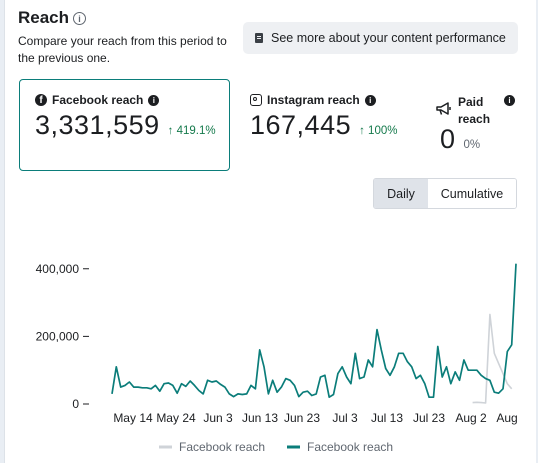 This screenshot has width=538, height=463. What do you see at coordinates (256, 100) in the screenshot?
I see `instagram-icon` at bounding box center [256, 100].